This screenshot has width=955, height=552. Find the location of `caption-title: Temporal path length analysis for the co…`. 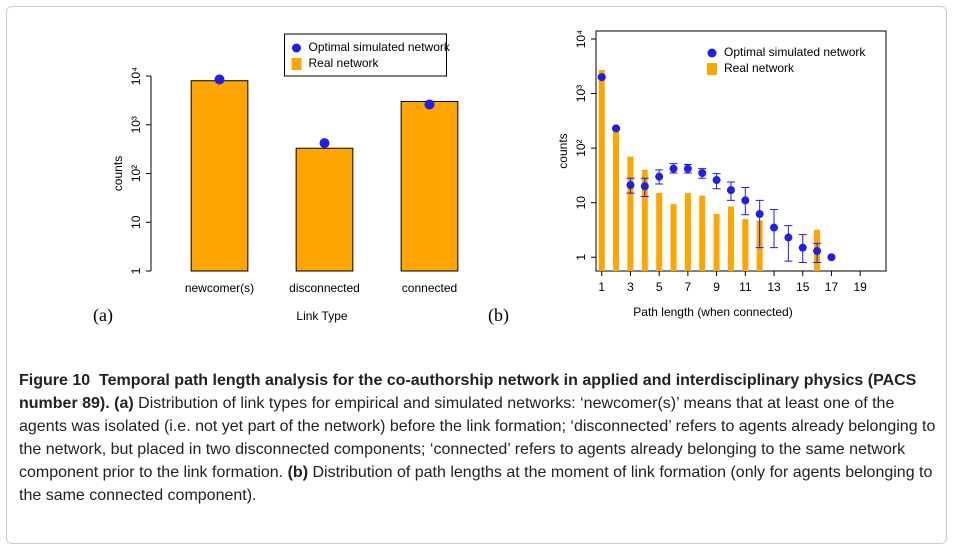

caption-title: Temporal path length analysis for the co… is located at coordinates (468, 392).